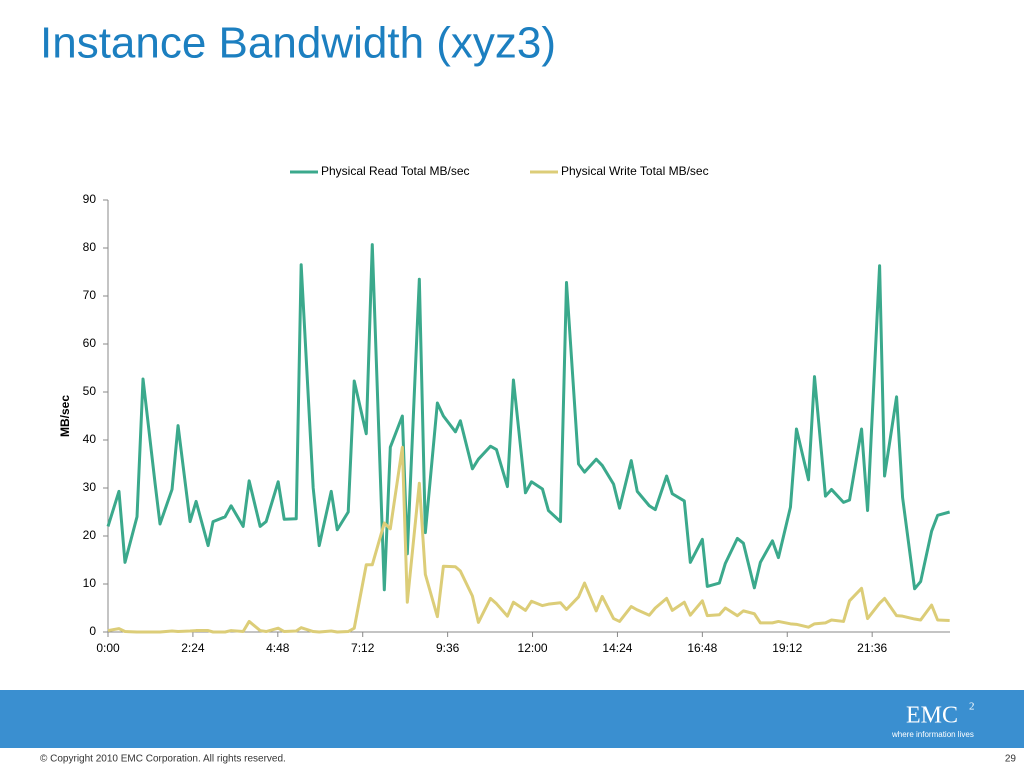 This screenshot has width=1024, height=768. Describe the element at coordinates (448, 648) in the screenshot. I see `x-tick-label: 9:36` at that location.